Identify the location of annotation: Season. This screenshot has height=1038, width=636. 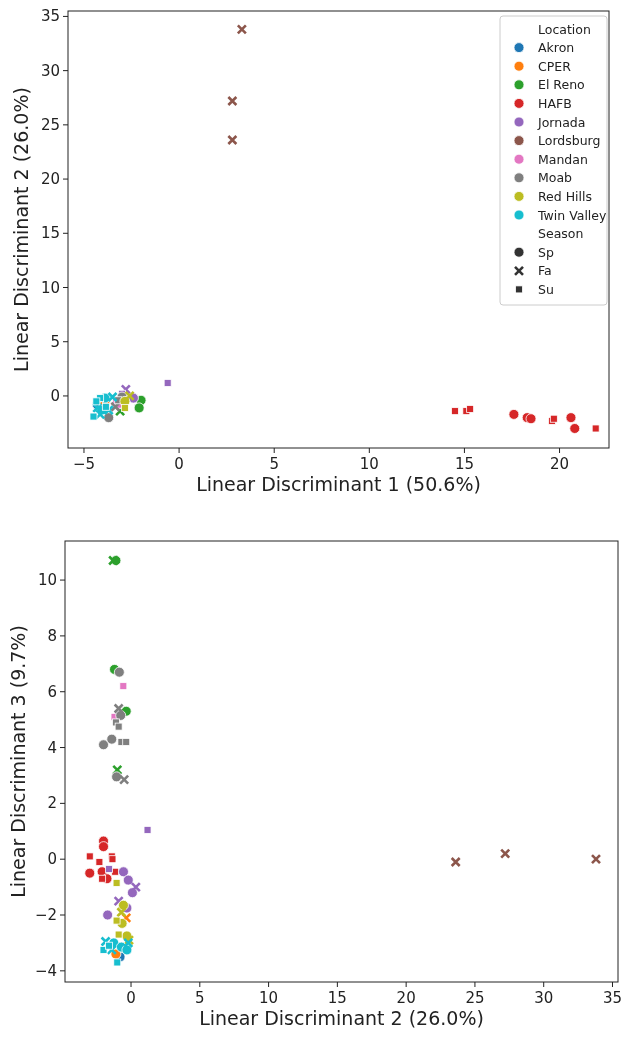
(561, 234).